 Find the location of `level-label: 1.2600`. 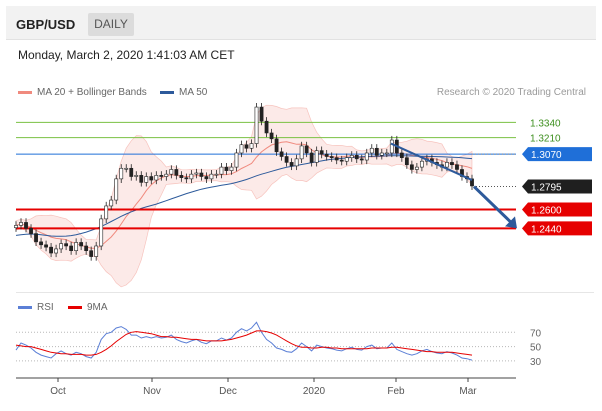

level-label: 1.2600 is located at coordinates (546, 210).